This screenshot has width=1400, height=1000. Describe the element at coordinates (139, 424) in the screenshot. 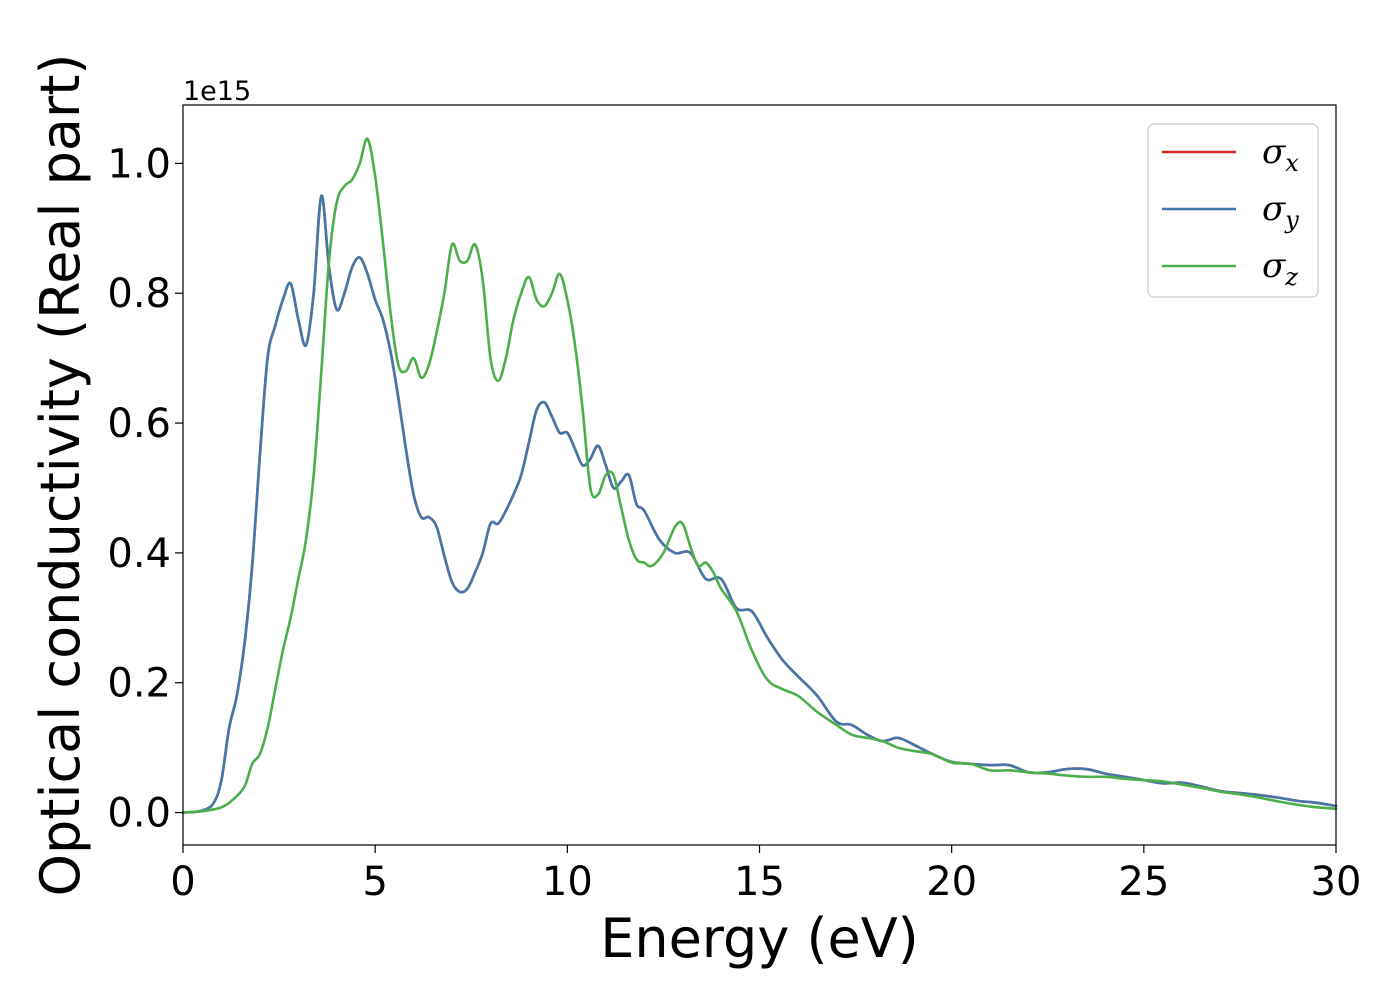

I see `y-tick-label: 0.6` at that location.